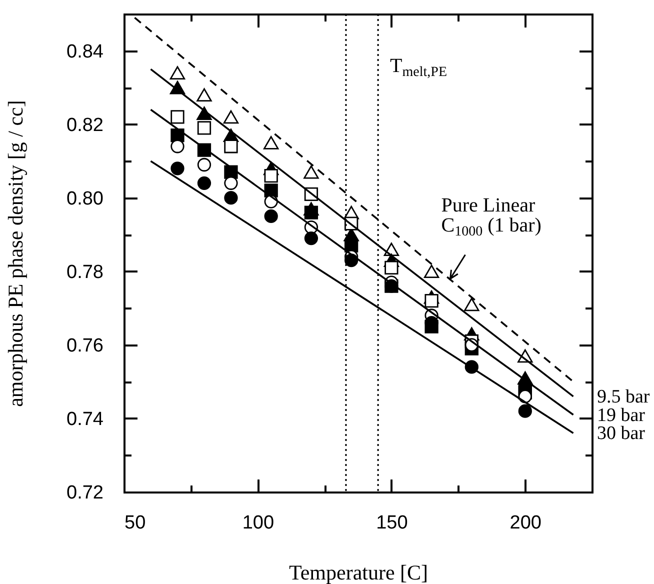 The image size is (654, 584). Describe the element at coordinates (85, 199) in the screenshot. I see `y-tick-label: 0.80` at that location.